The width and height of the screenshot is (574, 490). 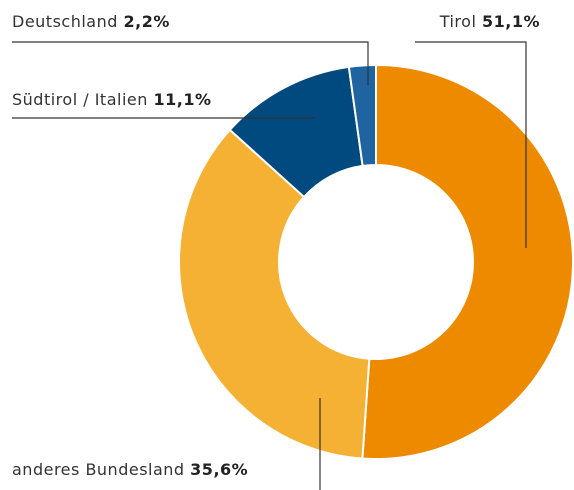 I want to click on slice-label: Tirol 51,1%, so click(x=489, y=21).